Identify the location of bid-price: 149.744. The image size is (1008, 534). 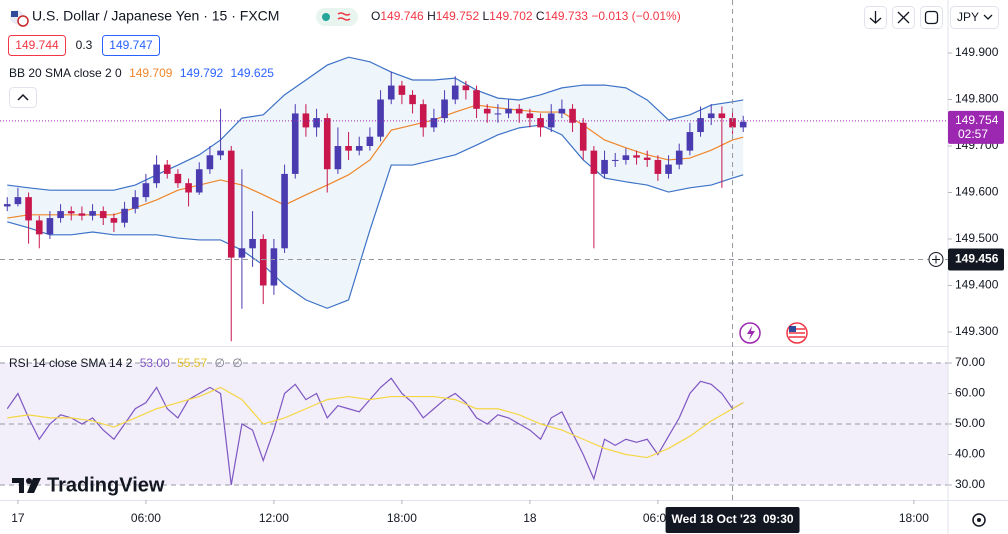
(37, 45).